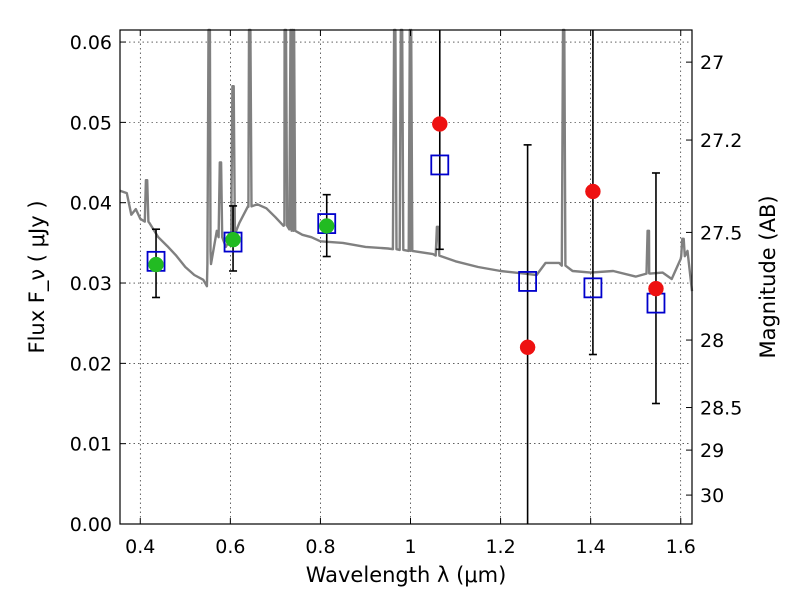 Image resolution: width=800 pixels, height=600 pixels. Describe the element at coordinates (91, 204) in the screenshot. I see `y-tick-label: 0.04` at that location.